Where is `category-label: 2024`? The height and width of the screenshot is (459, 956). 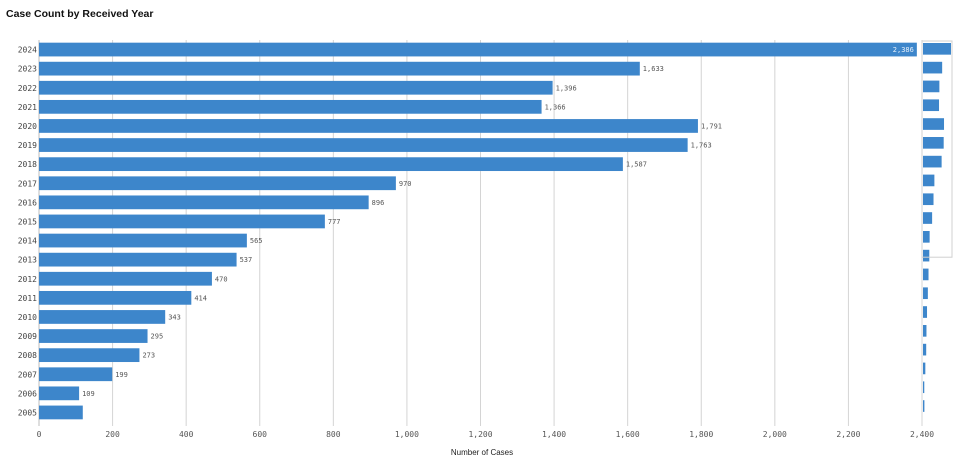
category-label: 2024 is located at coordinates (27, 50).